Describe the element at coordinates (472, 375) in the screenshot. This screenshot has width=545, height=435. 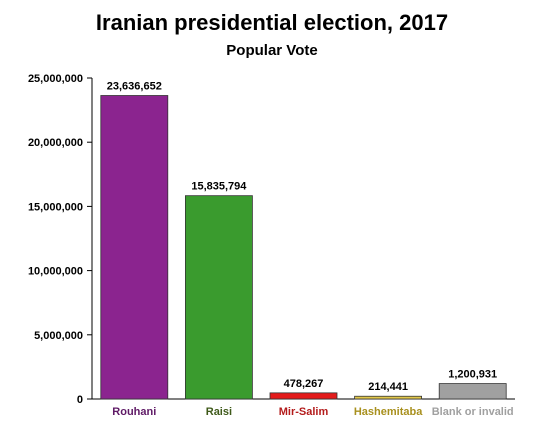
I see `data-label: 1,200,931` at that location.